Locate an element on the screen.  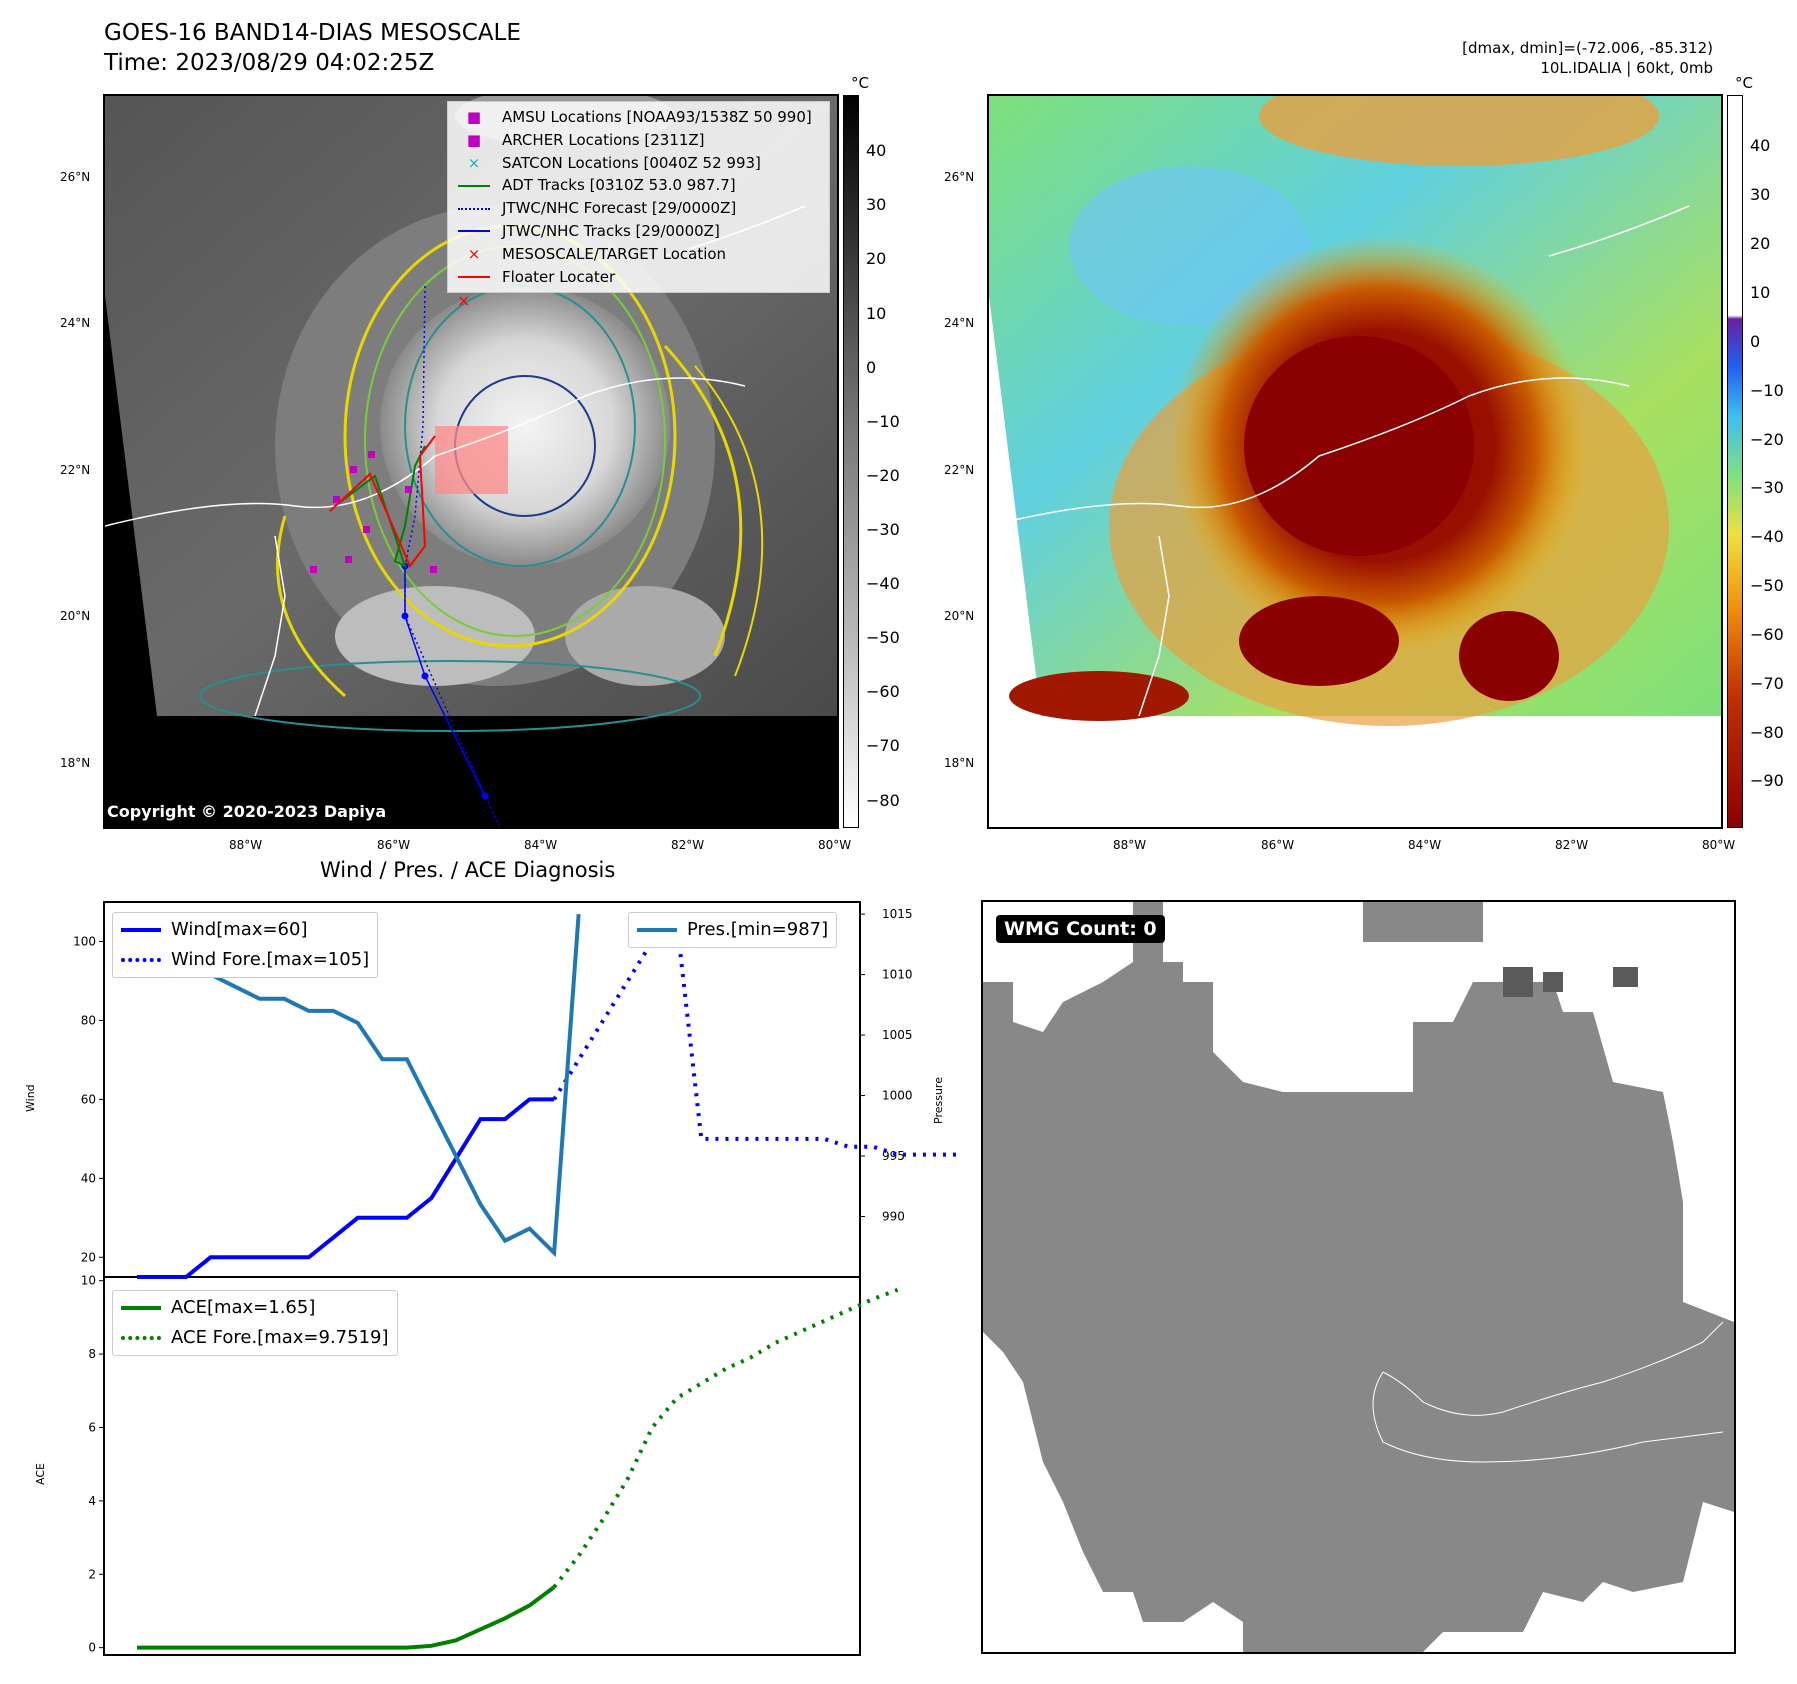
dmax-dmin-text: [dmax, dmin]=(-72.006, -85.312) is located at coordinates (1587, 48).